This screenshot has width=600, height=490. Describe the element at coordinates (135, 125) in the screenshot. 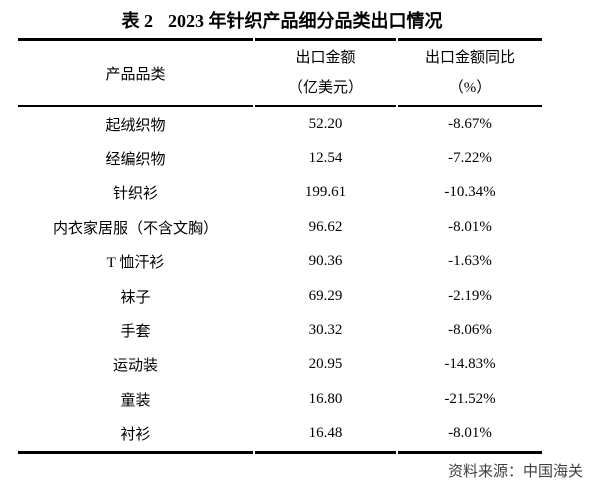

I see `category-cell: 起绒织物` at that location.